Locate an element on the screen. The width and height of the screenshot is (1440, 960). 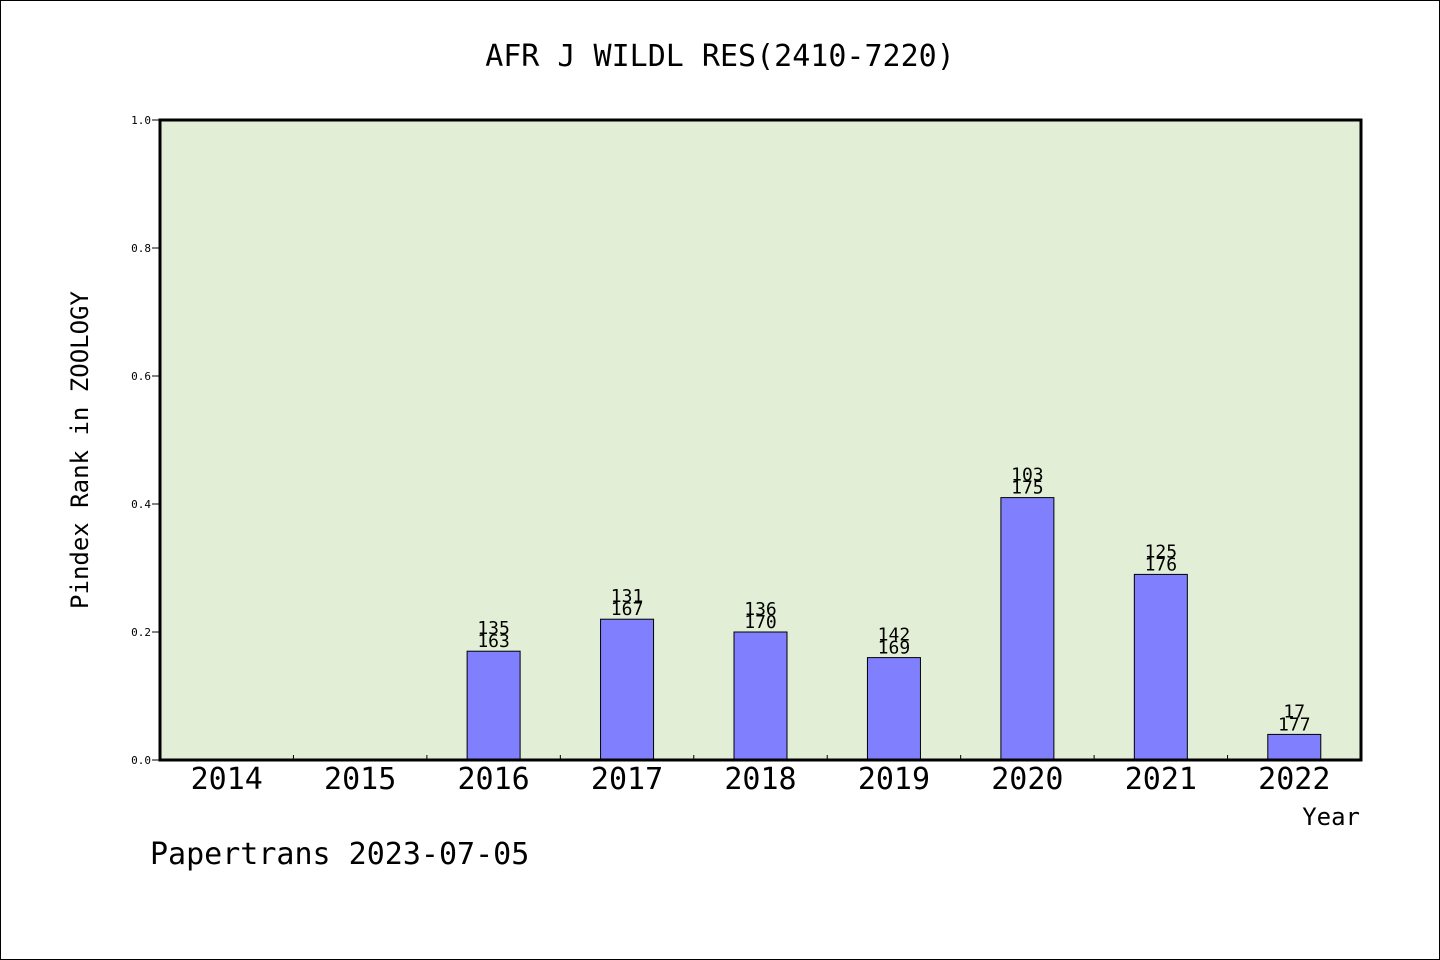
footer-stamp: Papertrans 2023-07-05 is located at coordinates (339, 854).